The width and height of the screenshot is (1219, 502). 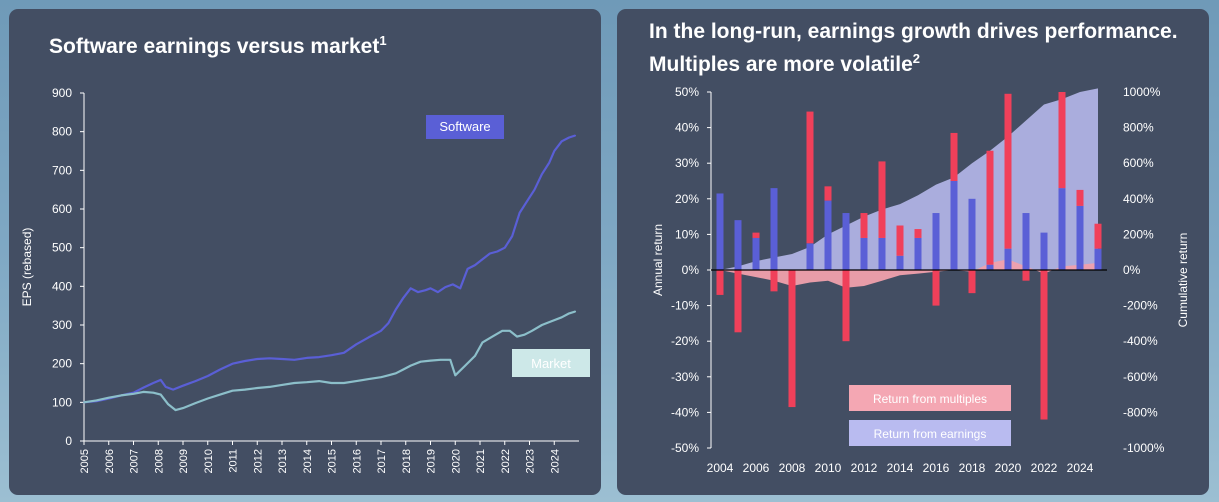 I want to click on y-tick-label: -10%, so click(x=685, y=306).